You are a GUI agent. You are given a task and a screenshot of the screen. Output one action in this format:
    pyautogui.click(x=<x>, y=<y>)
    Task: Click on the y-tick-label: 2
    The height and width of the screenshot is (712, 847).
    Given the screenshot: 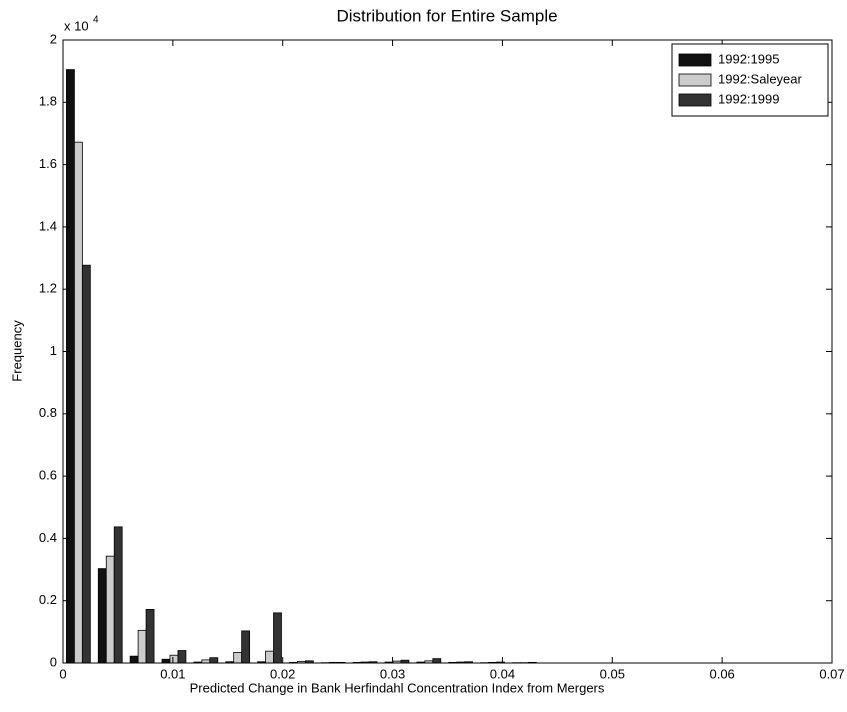 What is the action you would take?
    pyautogui.click(x=53, y=38)
    